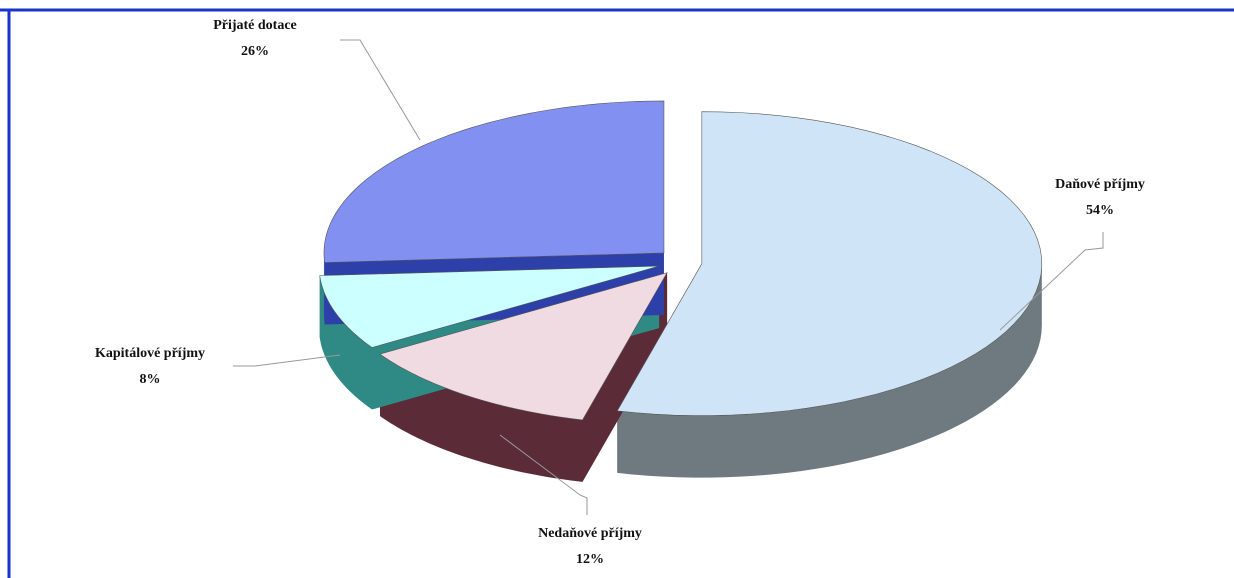  What do you see at coordinates (590, 533) in the screenshot?
I see `slice-label: Nedaňové příjmy` at bounding box center [590, 533].